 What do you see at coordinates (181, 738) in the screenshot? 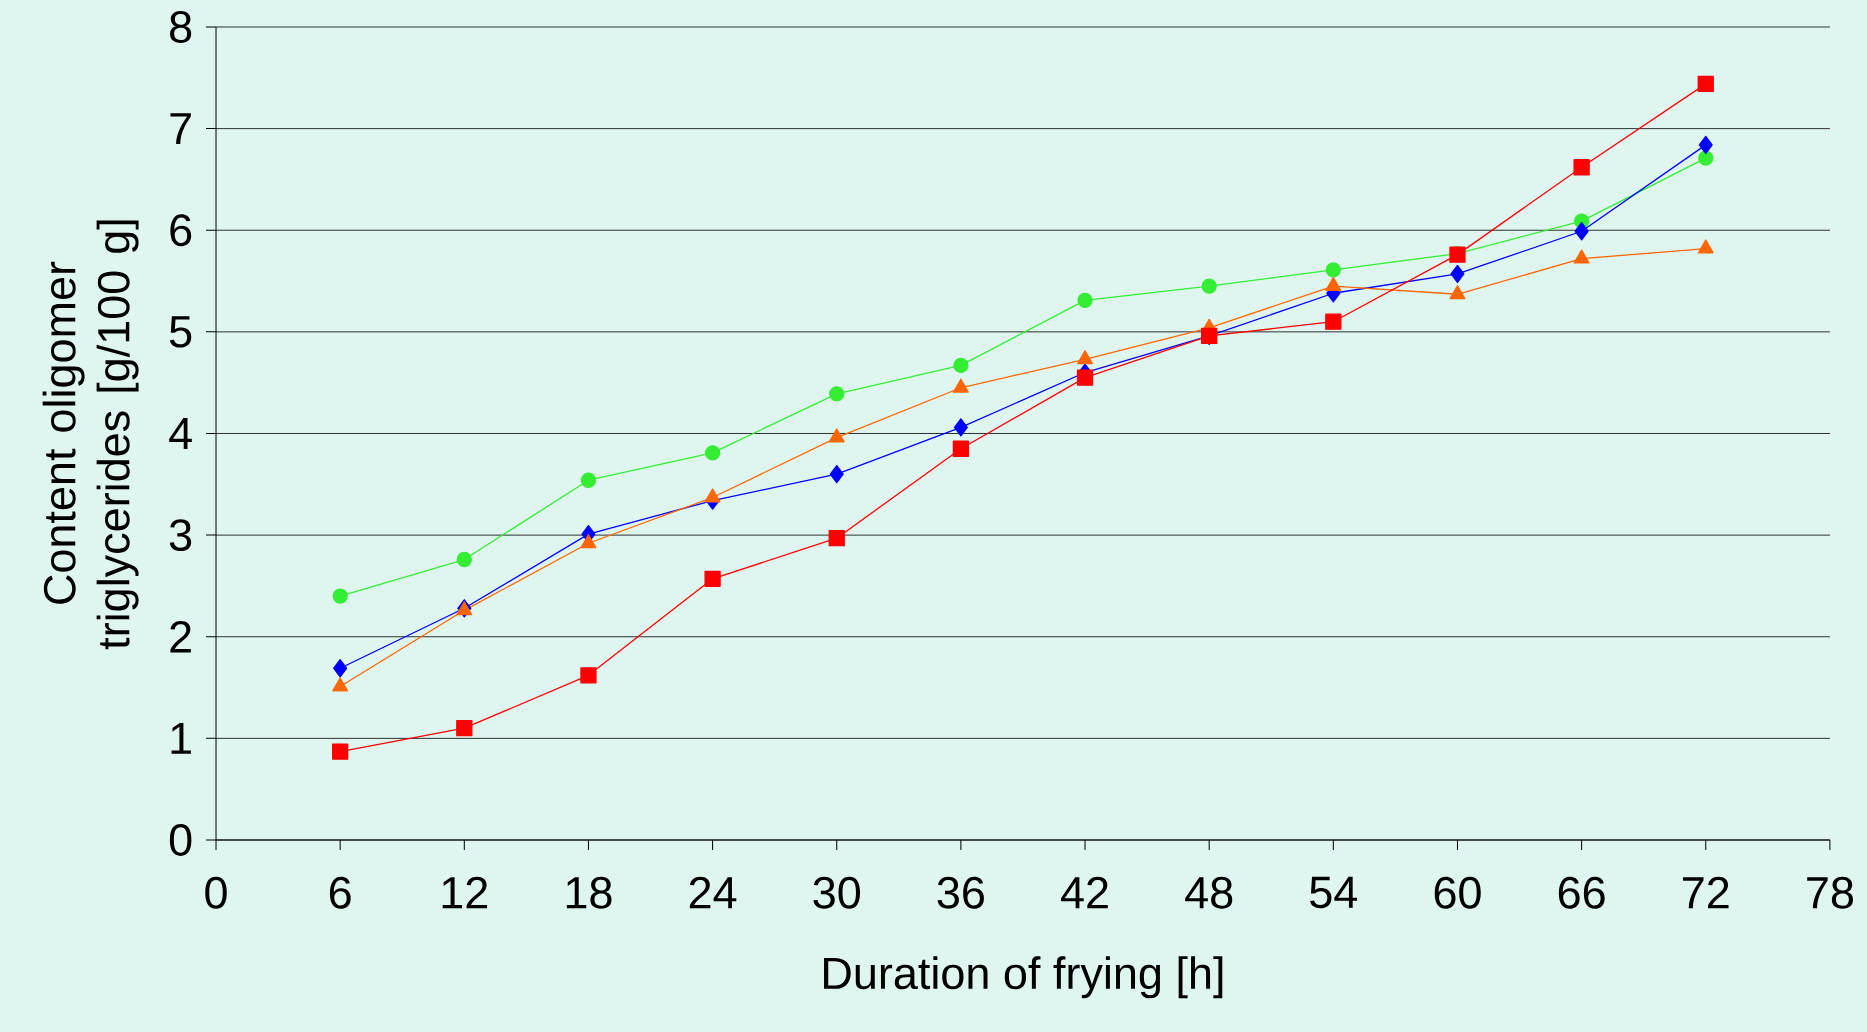
I see `y-tick-label: 1` at bounding box center [181, 738].